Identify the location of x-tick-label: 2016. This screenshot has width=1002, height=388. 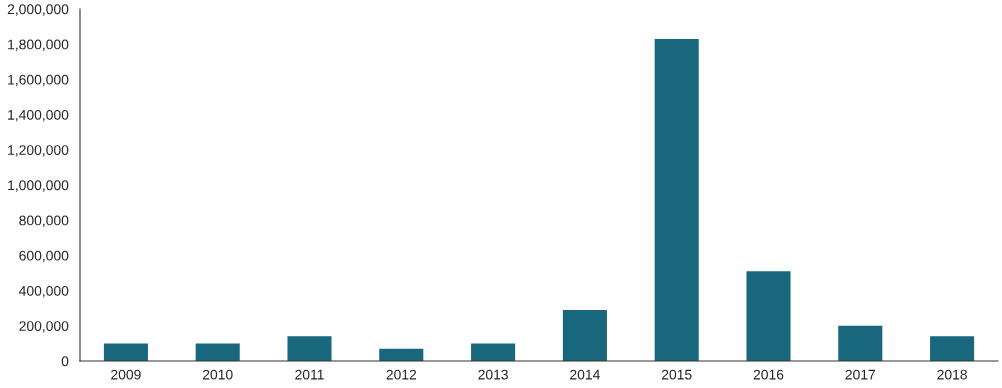
(768, 374).